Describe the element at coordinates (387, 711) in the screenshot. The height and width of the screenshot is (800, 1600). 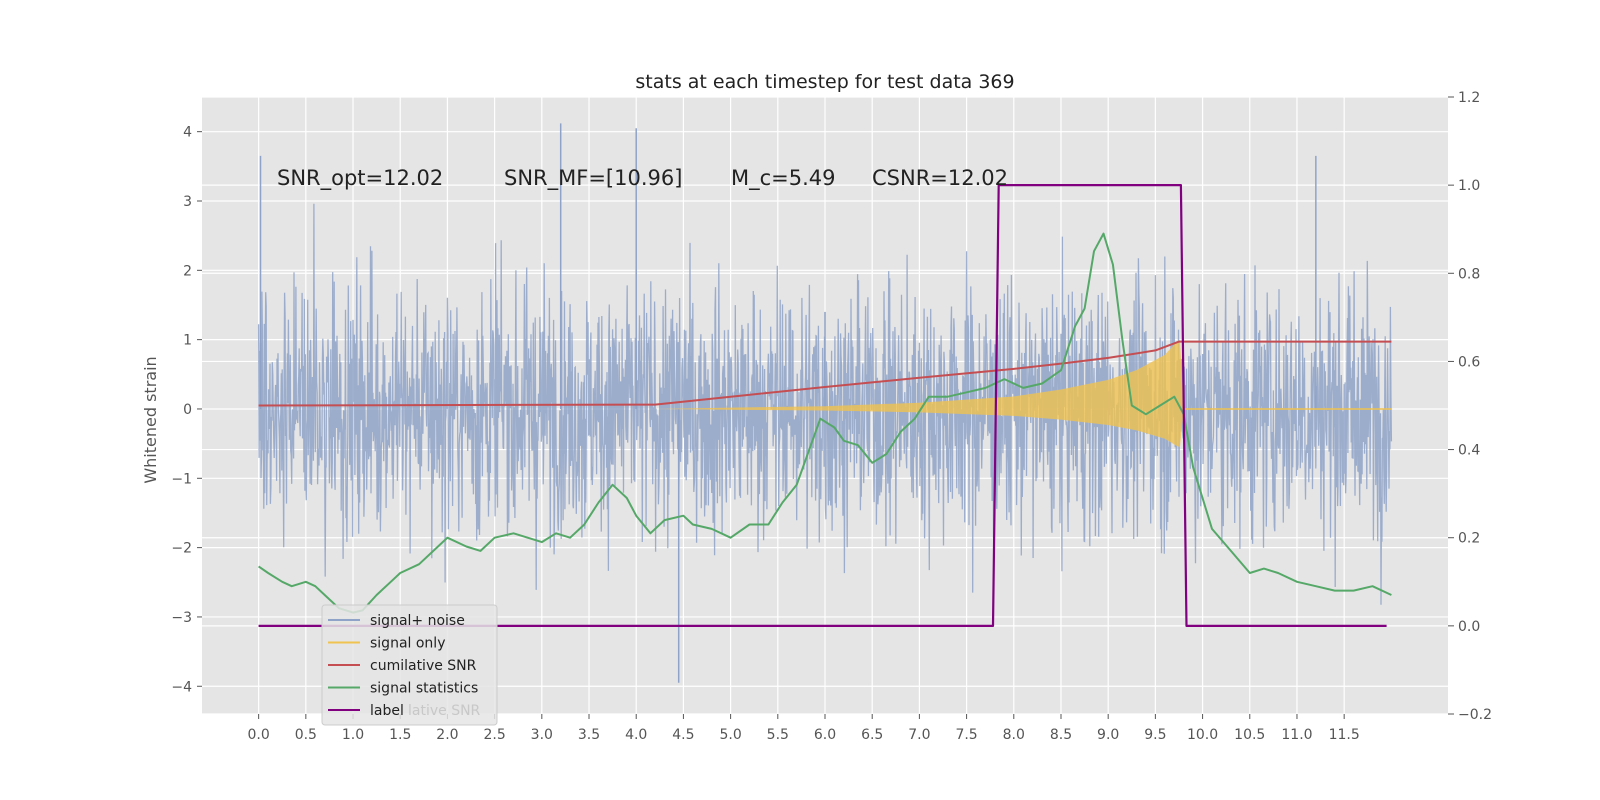
I see `legend-label: label` at that location.